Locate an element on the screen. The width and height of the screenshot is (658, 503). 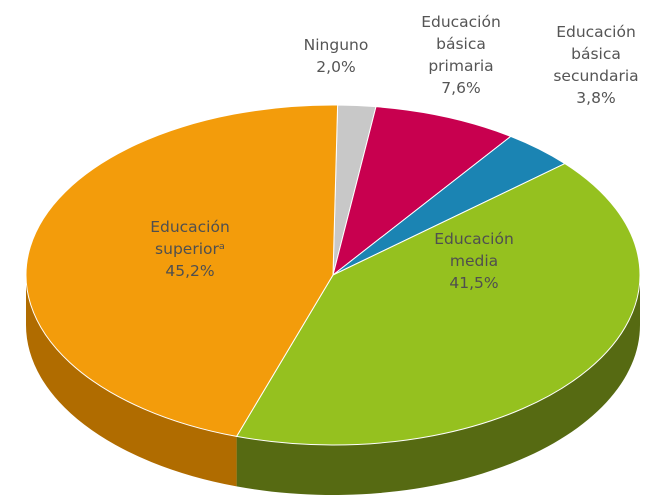
slice-label-educacion-superior: Educación superiorᵃ 45,2% is located at coordinates (190, 249).